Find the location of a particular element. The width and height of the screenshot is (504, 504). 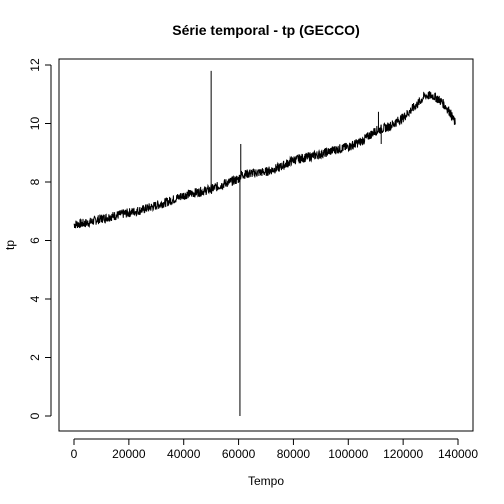

x-tick-label: 20000 is located at coordinates (129, 454).